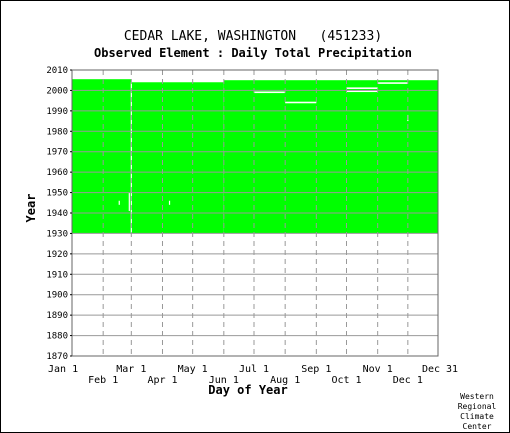 This screenshot has width=510, height=433. I want to click on y-tick-4: 1910, so click(57, 275).